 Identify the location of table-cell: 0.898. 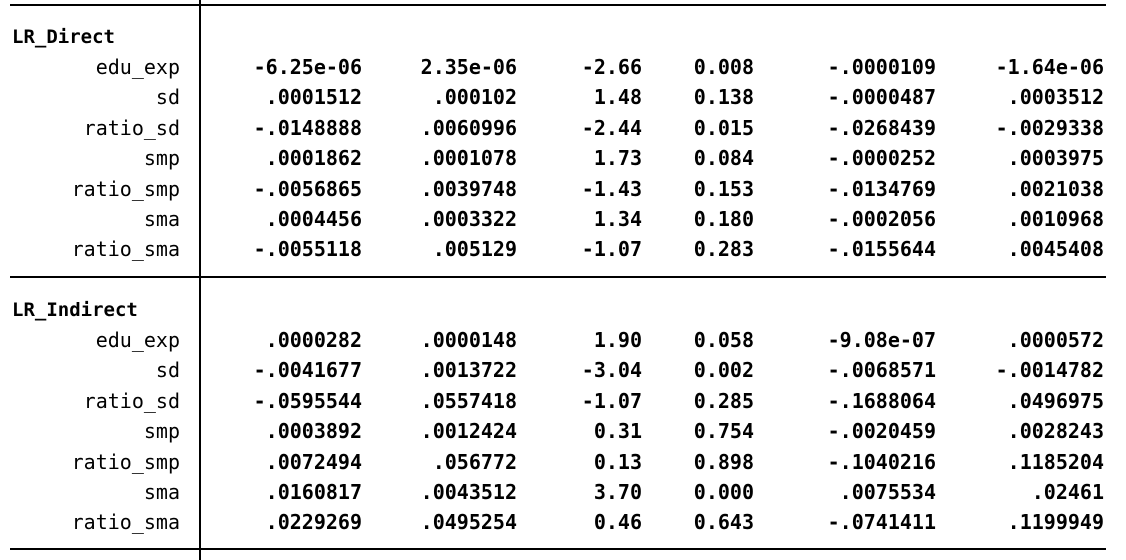
(723, 461).